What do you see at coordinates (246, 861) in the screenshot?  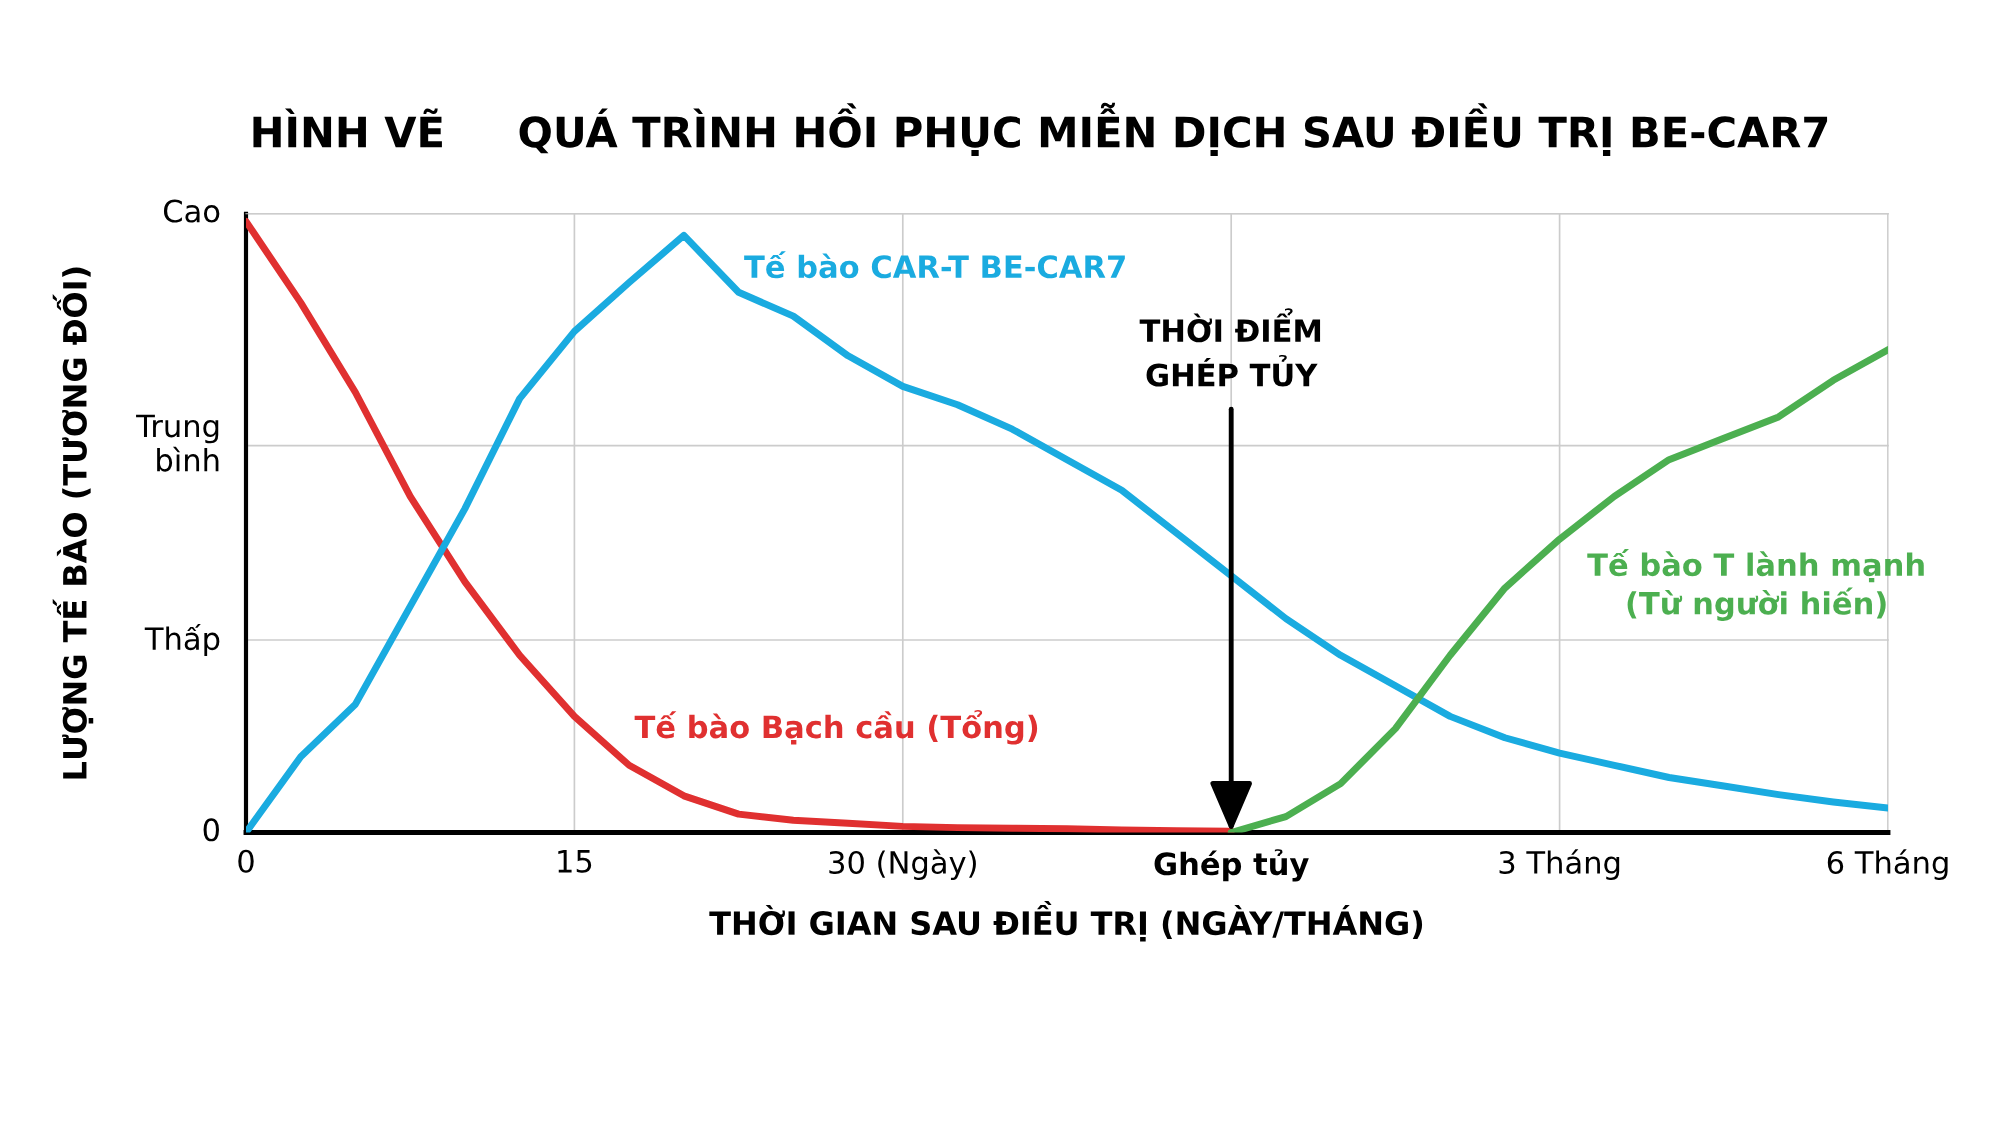 I see `x-tick-label: 0` at bounding box center [246, 861].